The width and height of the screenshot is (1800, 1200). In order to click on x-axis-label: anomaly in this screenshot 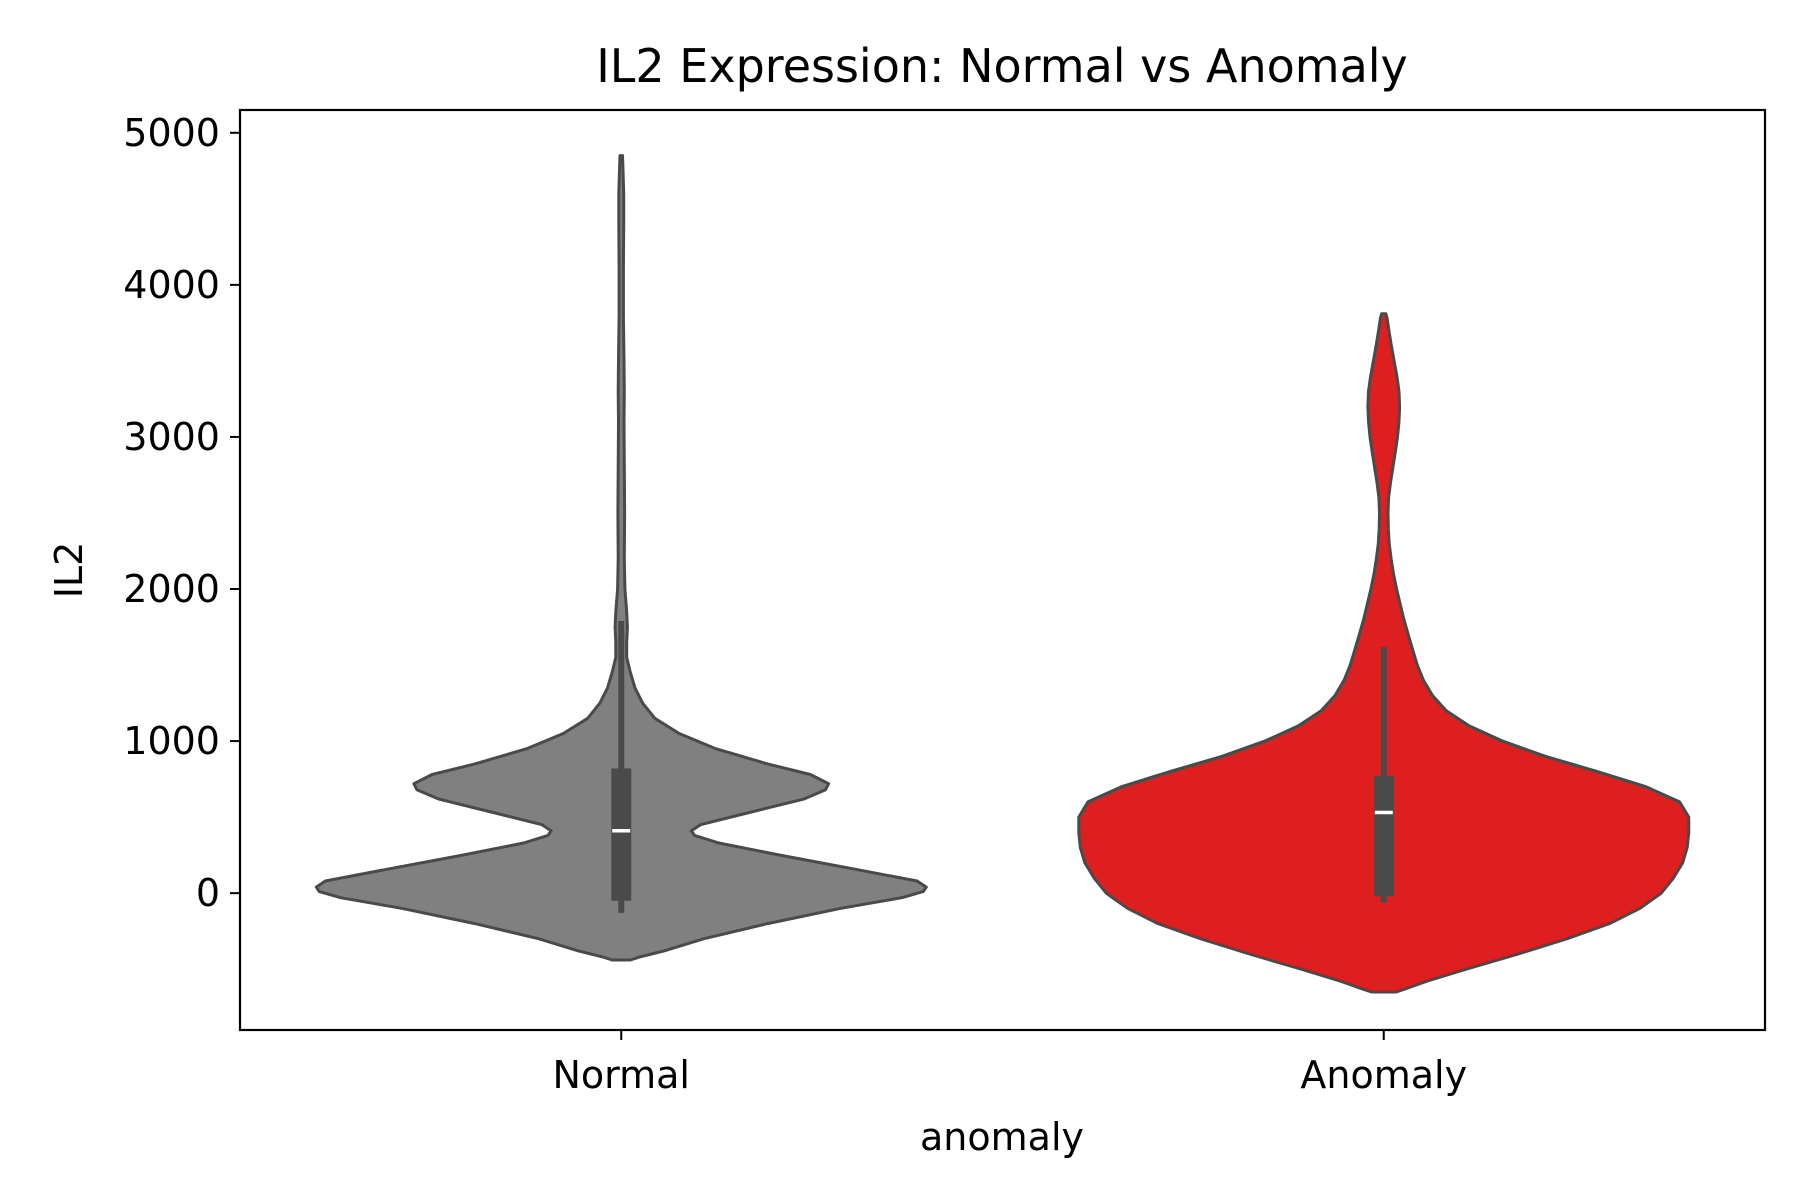, I will do `click(1002, 1137)`.